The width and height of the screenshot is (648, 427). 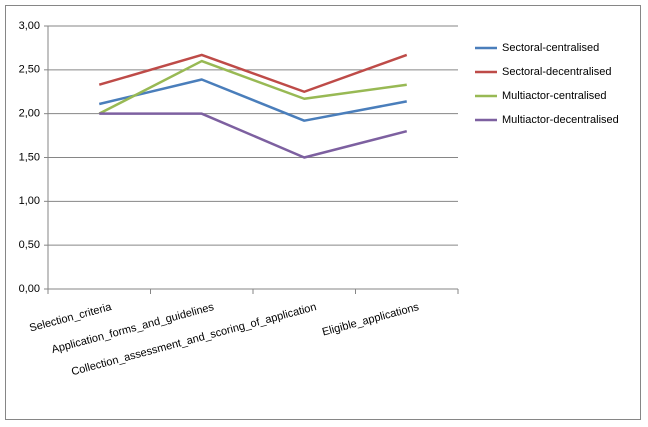 I want to click on y-tick-label: 2,00, so click(x=29, y=114).